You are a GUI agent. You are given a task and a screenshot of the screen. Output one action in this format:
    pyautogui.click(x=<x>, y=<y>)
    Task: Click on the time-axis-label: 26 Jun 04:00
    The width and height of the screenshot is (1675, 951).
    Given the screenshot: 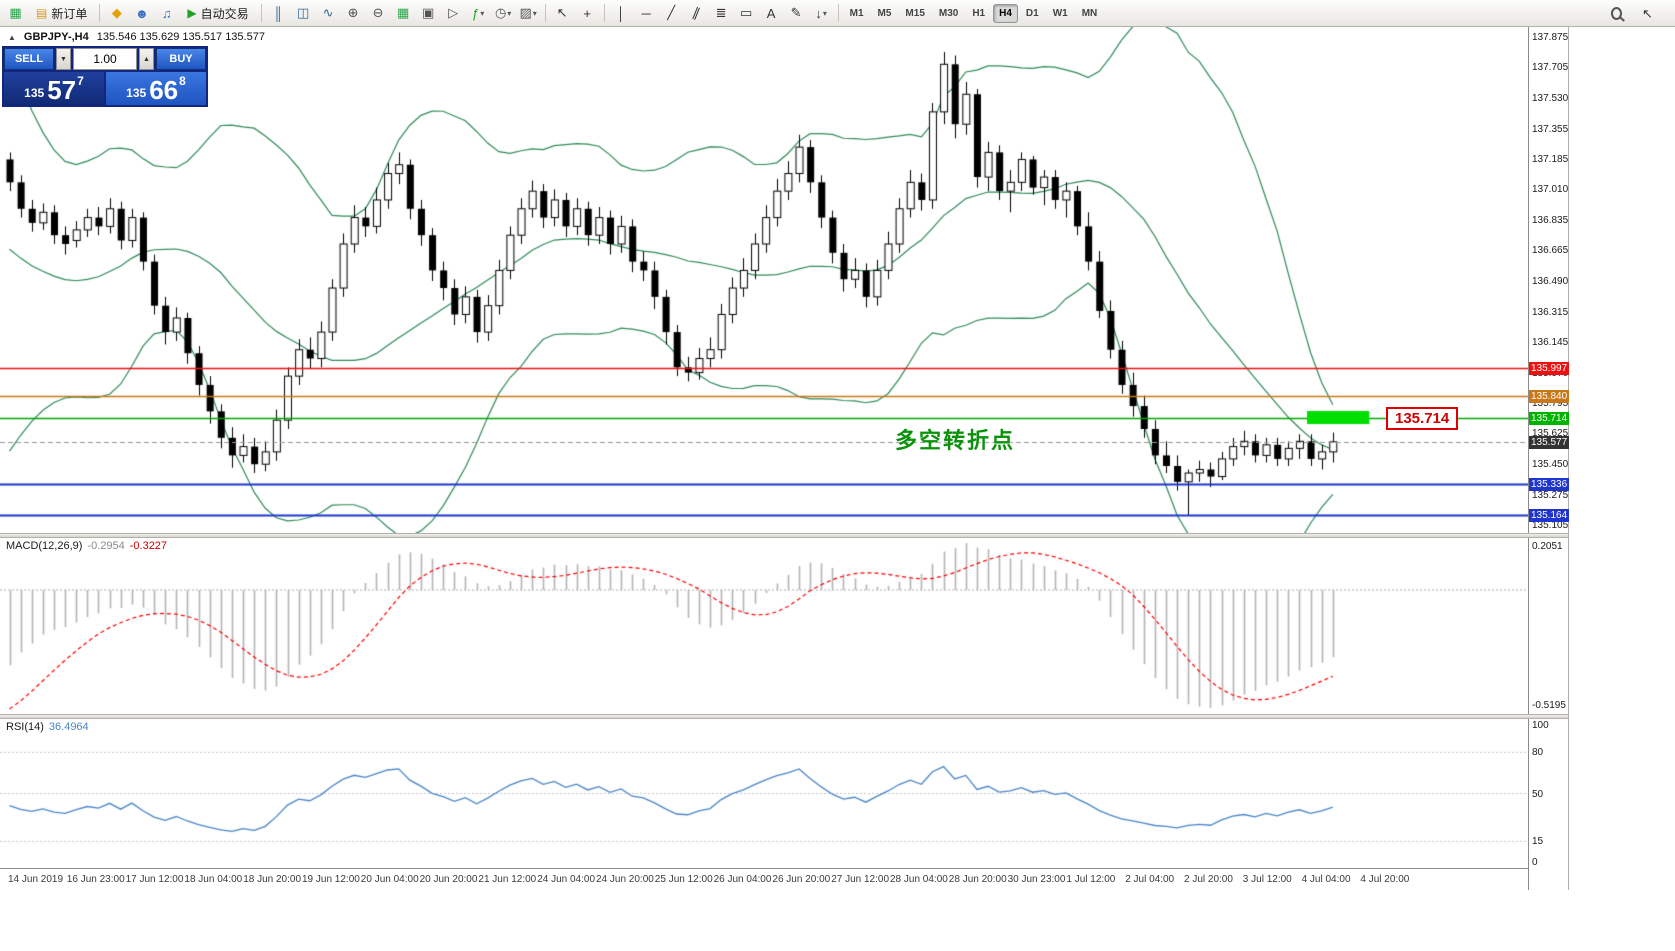 What is the action you would take?
    pyautogui.click(x=742, y=879)
    